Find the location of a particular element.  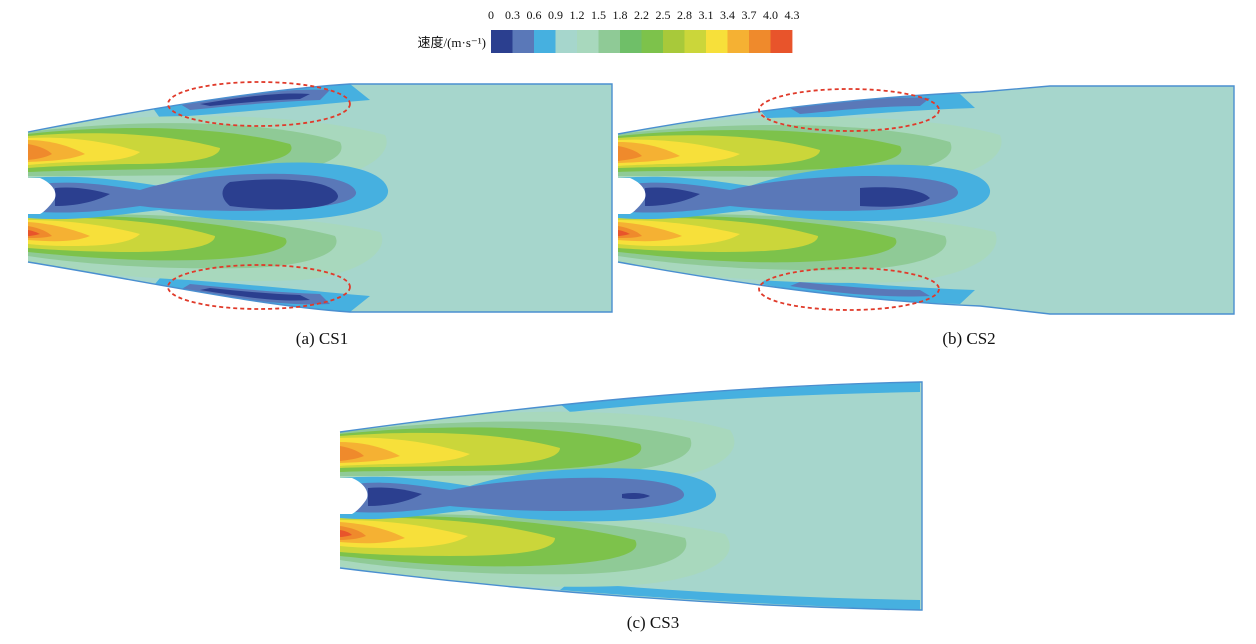

cs2-highlight-top is located at coordinates (849, 110).